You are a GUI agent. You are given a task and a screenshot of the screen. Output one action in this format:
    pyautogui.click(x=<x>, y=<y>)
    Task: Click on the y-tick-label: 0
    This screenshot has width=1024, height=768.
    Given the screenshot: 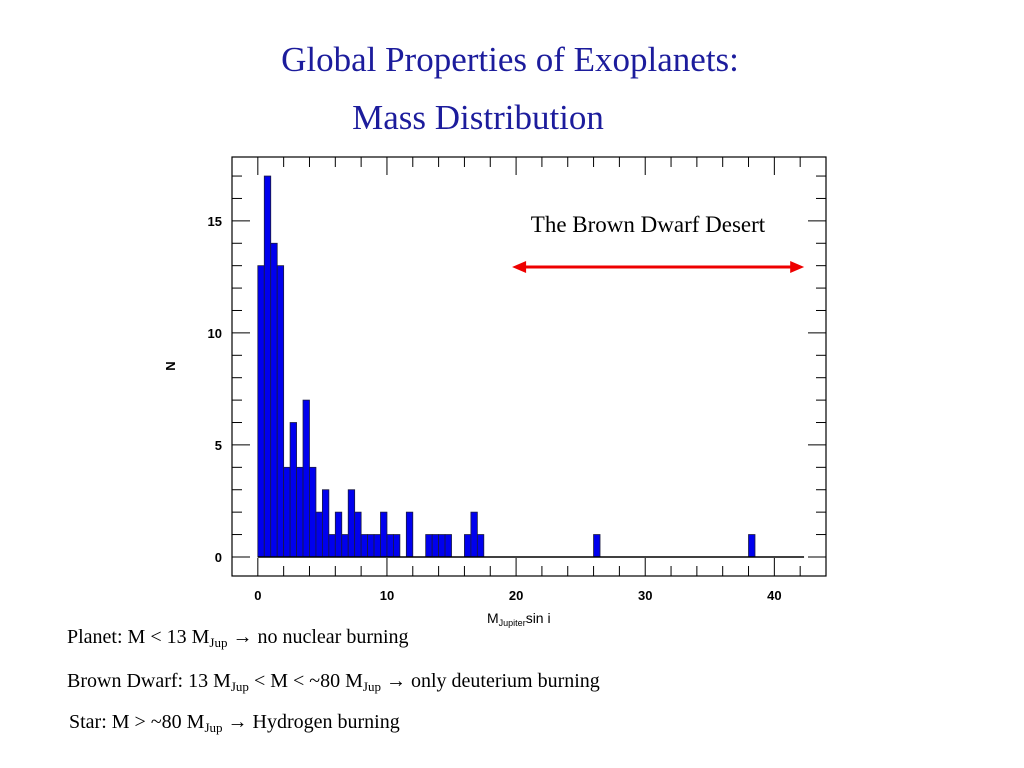 What is the action you would take?
    pyautogui.click(x=218, y=557)
    